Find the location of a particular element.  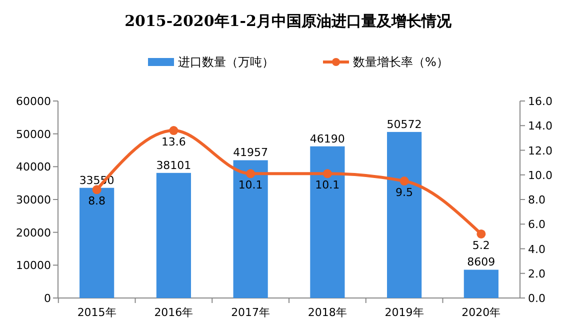

x-tick-label: 2020年 is located at coordinates (481, 312).